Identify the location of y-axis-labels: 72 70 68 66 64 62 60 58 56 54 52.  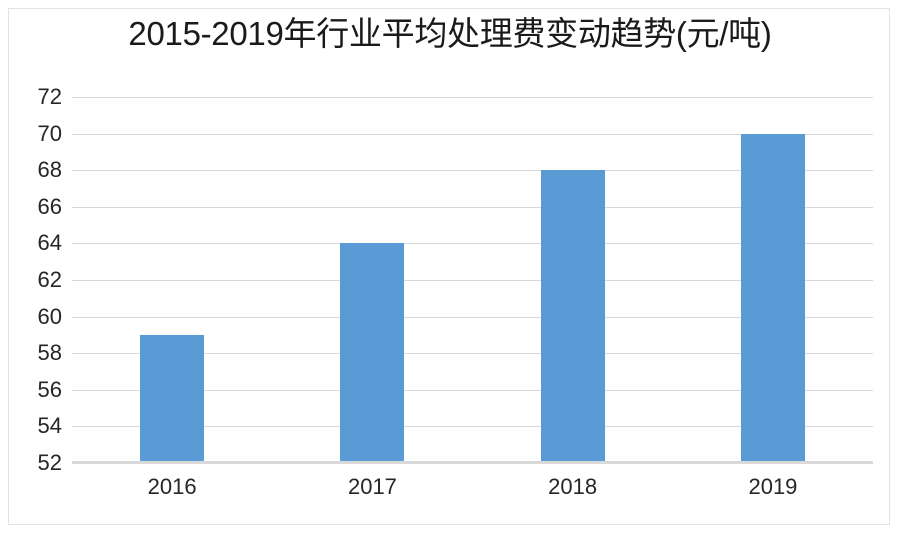
(31, 280).